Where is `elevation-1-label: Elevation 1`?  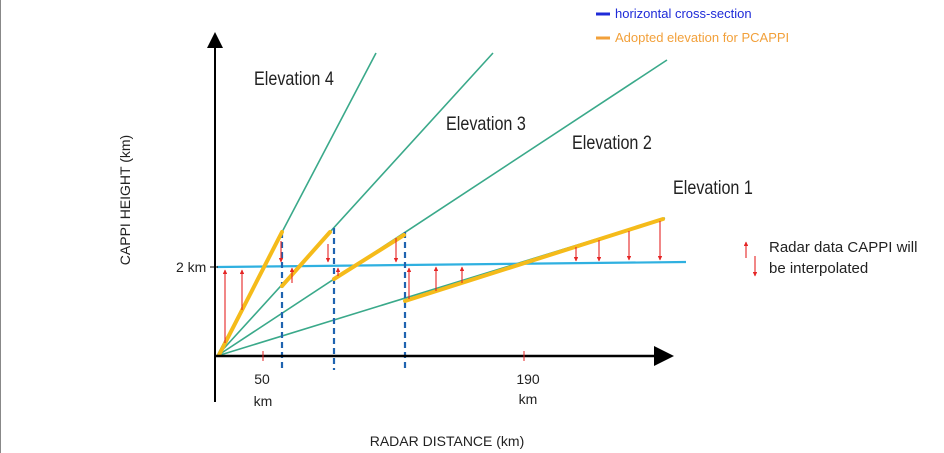
elevation-1-label: Elevation 1 is located at coordinates (713, 188).